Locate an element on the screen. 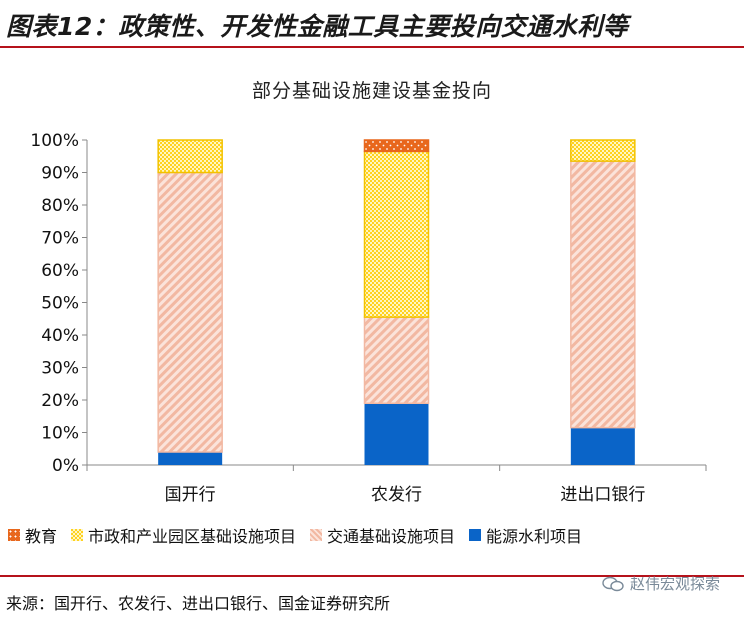 The height and width of the screenshot is (617, 744). legend-label: 市政和产业园区基础设施项目 is located at coordinates (192, 536).